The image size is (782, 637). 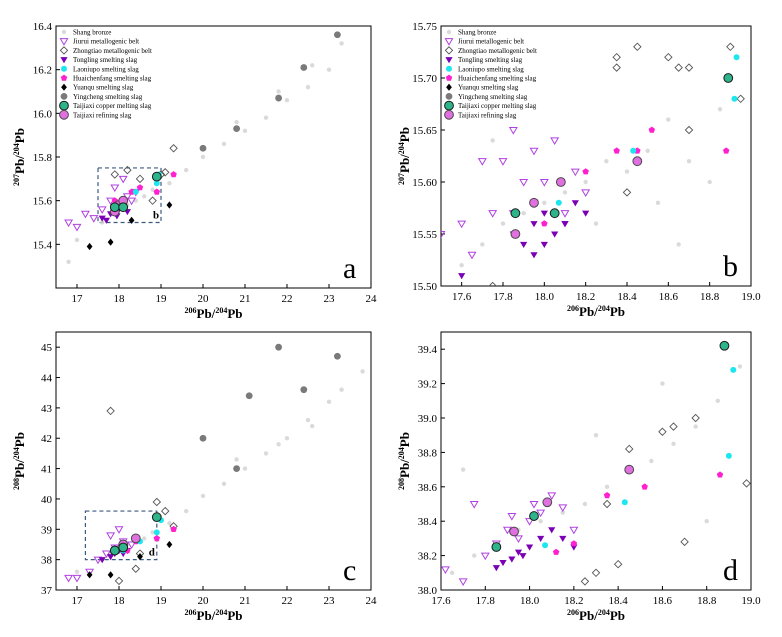 I want to click on y-tick-label: 15.60, so click(x=424, y=183).